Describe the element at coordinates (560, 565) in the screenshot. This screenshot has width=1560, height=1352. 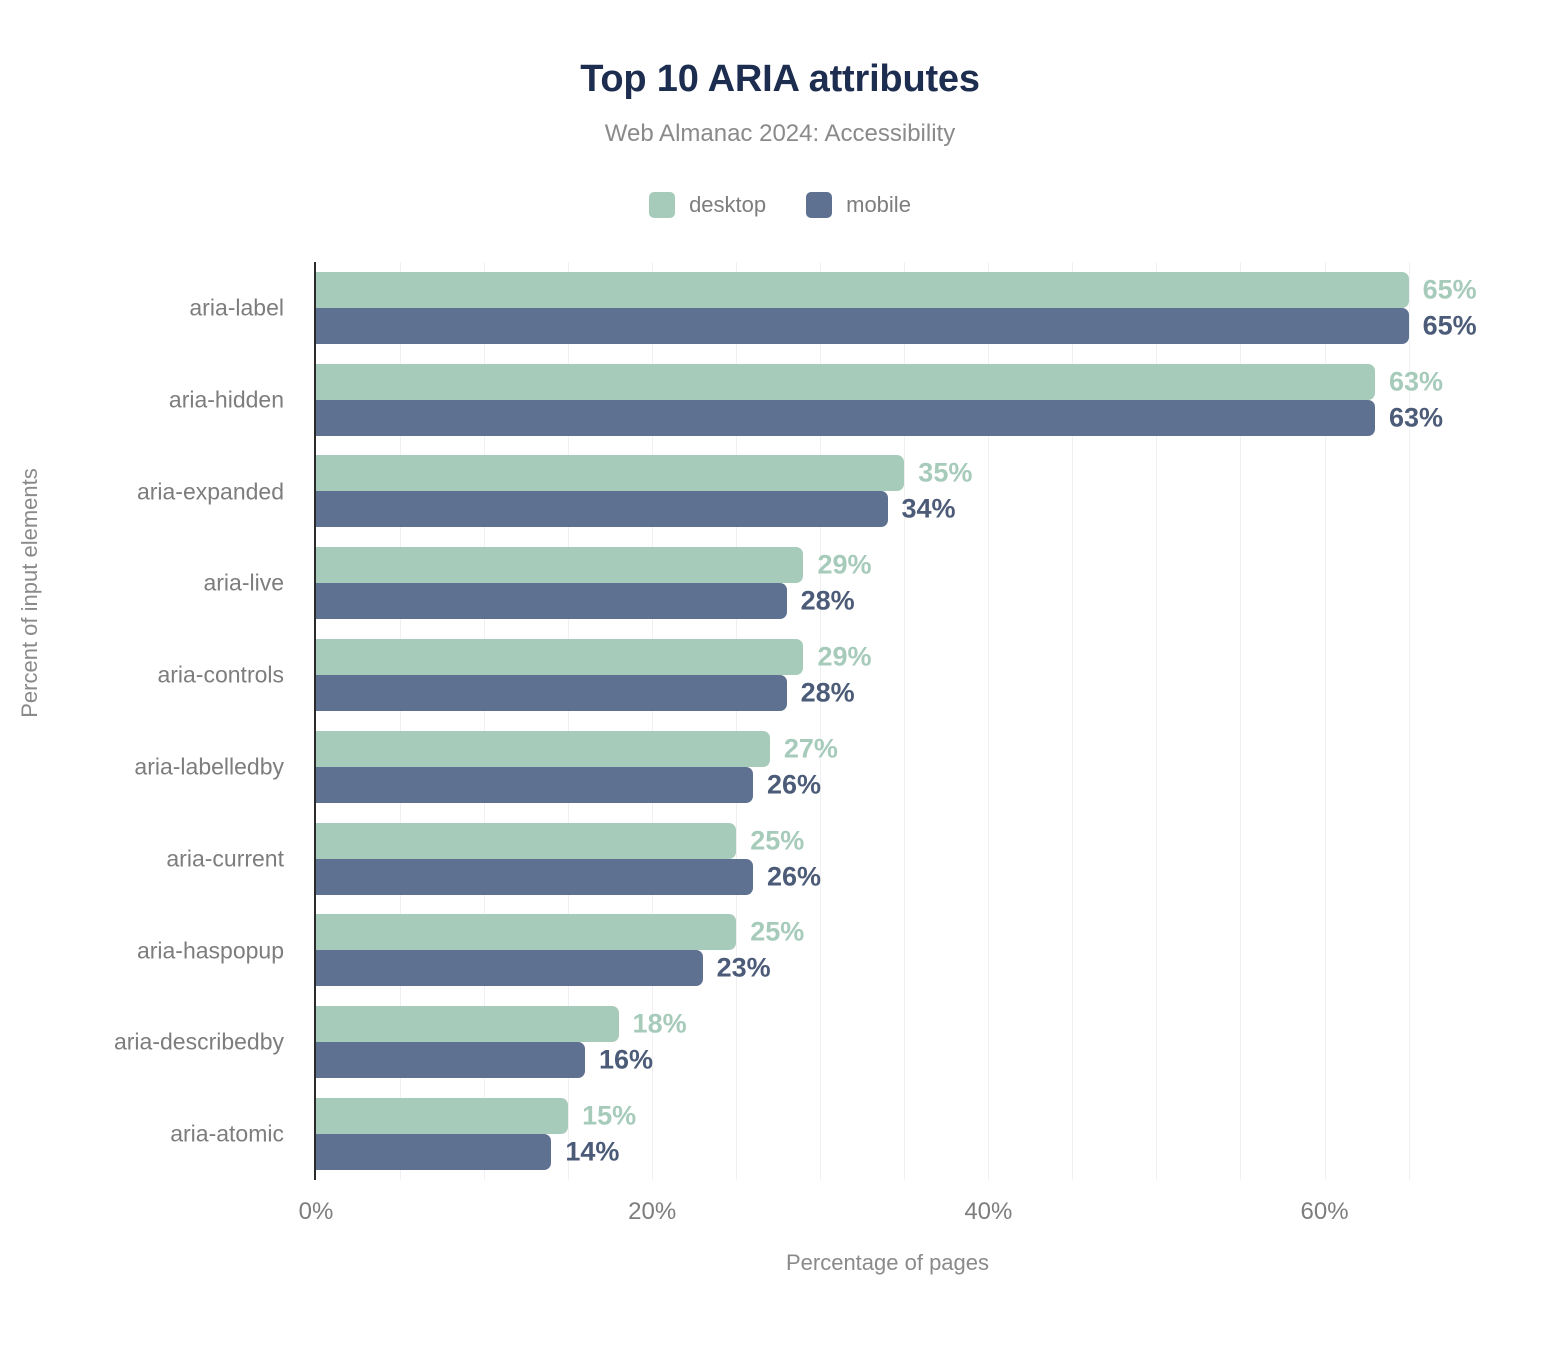
I see `bar-desktop-aria-live` at that location.